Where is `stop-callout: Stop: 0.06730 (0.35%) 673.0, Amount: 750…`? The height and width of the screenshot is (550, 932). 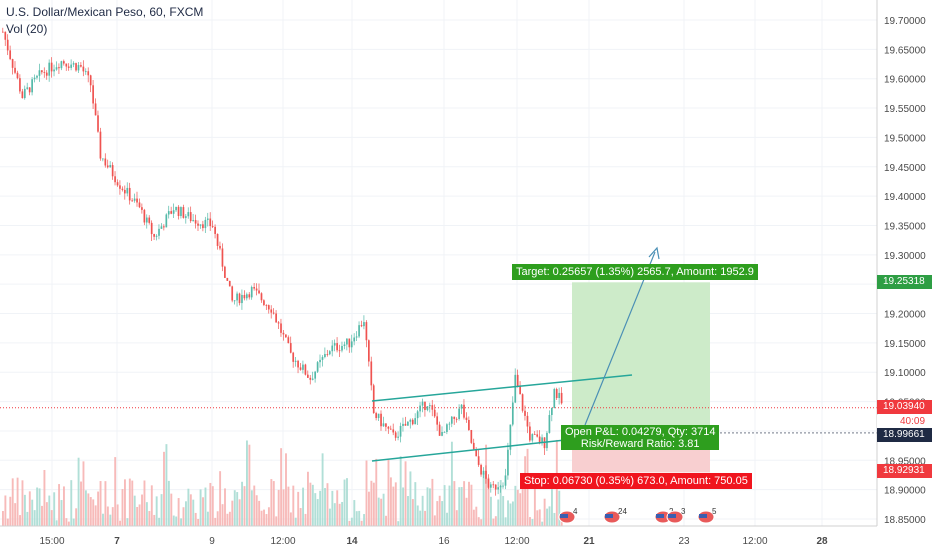
stop-callout: Stop: 0.06730 (0.35%) 673.0, Amount: 750… is located at coordinates (636, 481).